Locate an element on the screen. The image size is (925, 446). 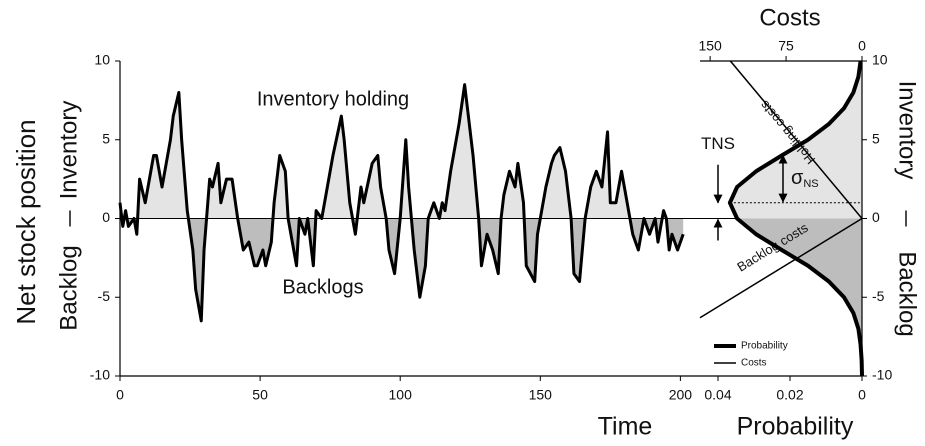
probability-line is located at coordinates (795, 218).